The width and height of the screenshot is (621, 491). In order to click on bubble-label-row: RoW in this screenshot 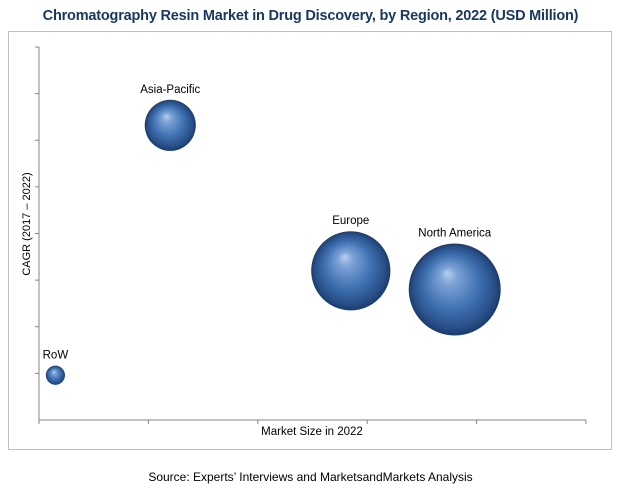, I will do `click(56, 356)`.